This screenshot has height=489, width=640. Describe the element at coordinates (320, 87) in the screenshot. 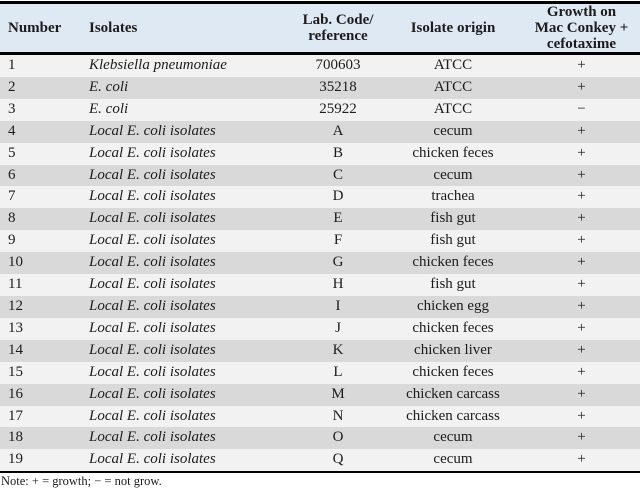

I see `table-row: 2 E. coli 35218 ATCC +` at that location.